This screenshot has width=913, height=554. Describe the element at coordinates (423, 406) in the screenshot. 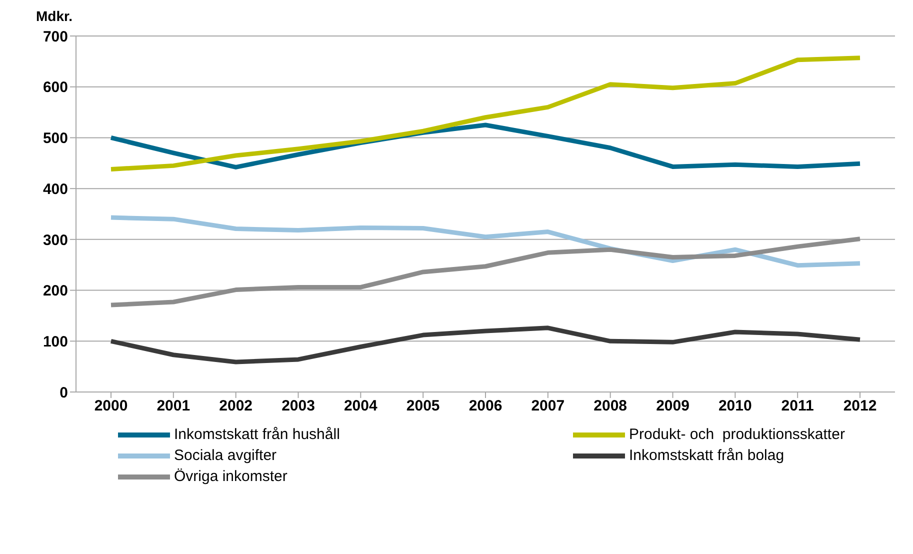

I see `x-tick-label: 2005` at that location.